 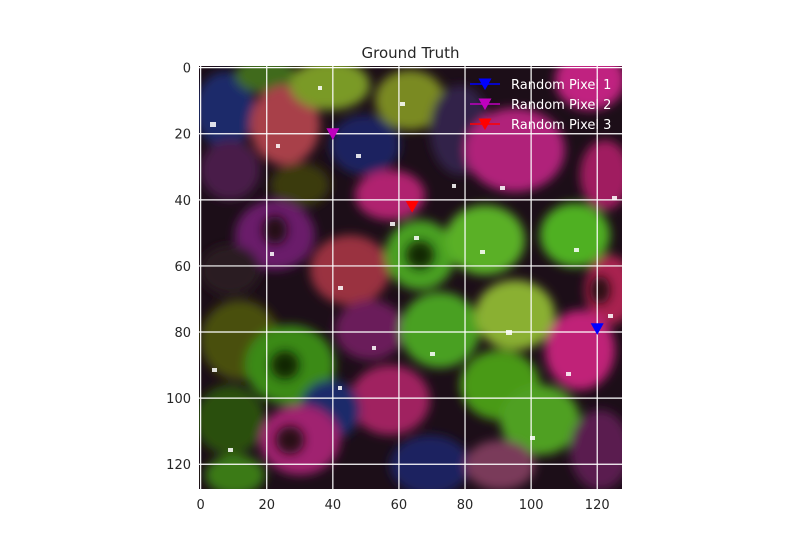 What do you see at coordinates (561, 125) in the screenshot?
I see `legend-label: Random Pixel 3` at bounding box center [561, 125].